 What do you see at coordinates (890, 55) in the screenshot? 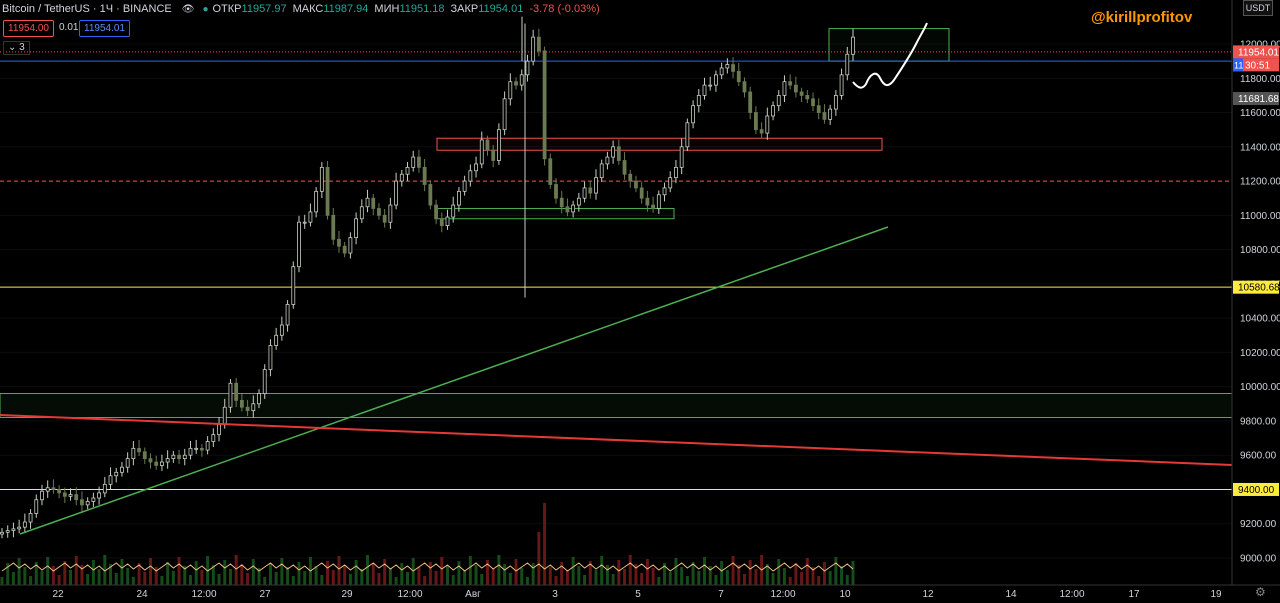
I see `projection-path` at bounding box center [890, 55].